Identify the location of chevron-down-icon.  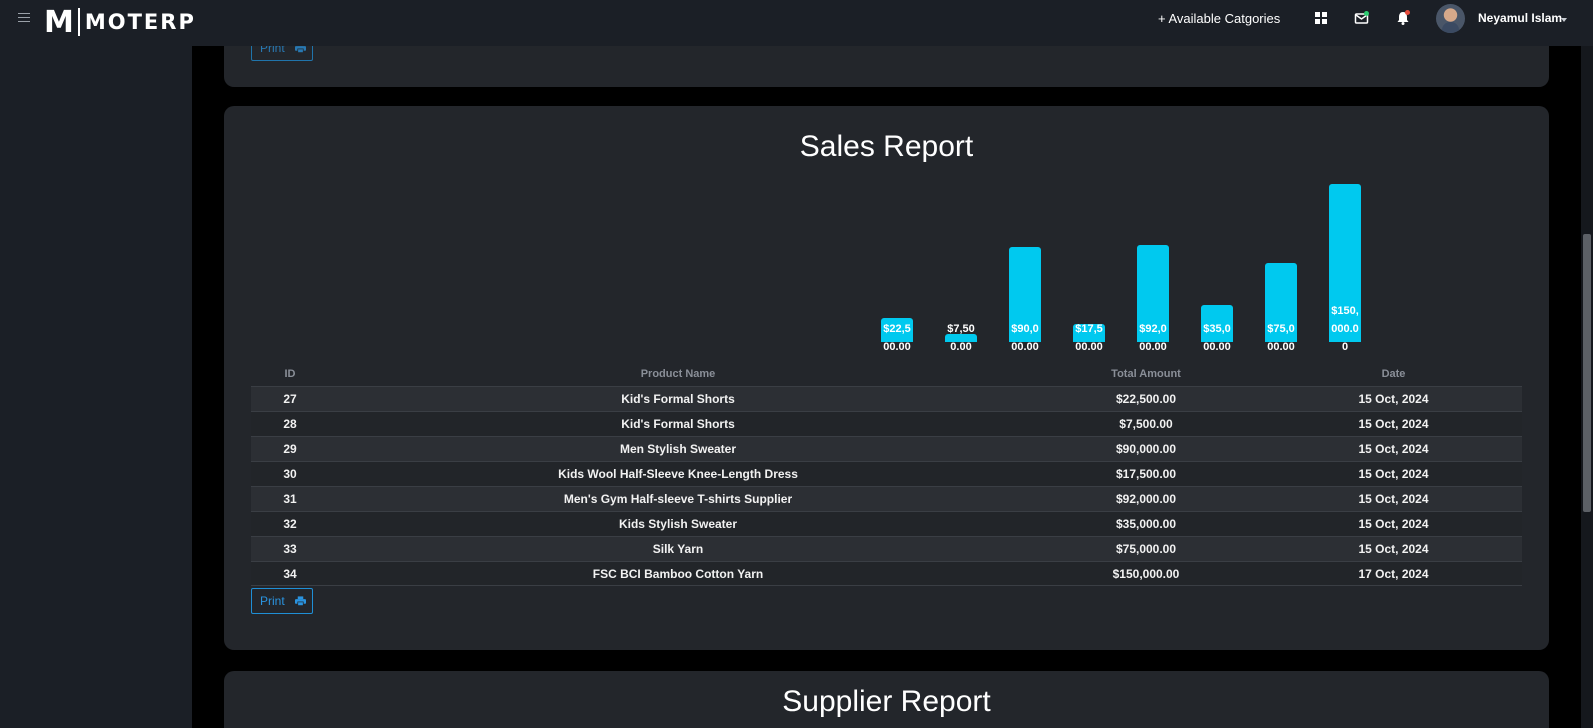
(1564, 20).